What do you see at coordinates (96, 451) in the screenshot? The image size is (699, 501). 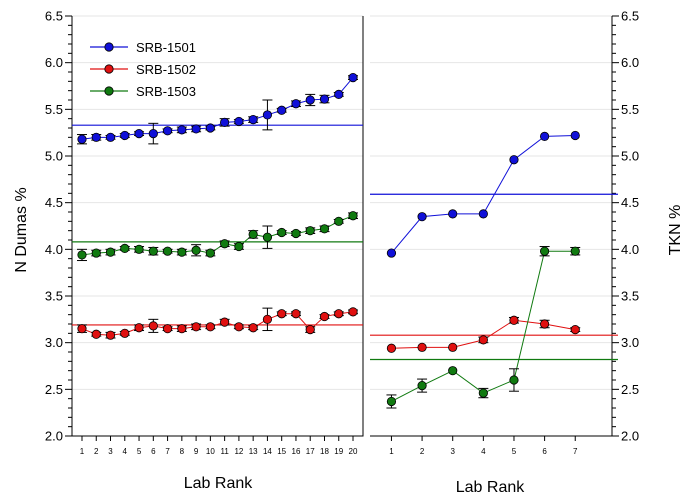 I see `x-tick-label: 2` at bounding box center [96, 451].